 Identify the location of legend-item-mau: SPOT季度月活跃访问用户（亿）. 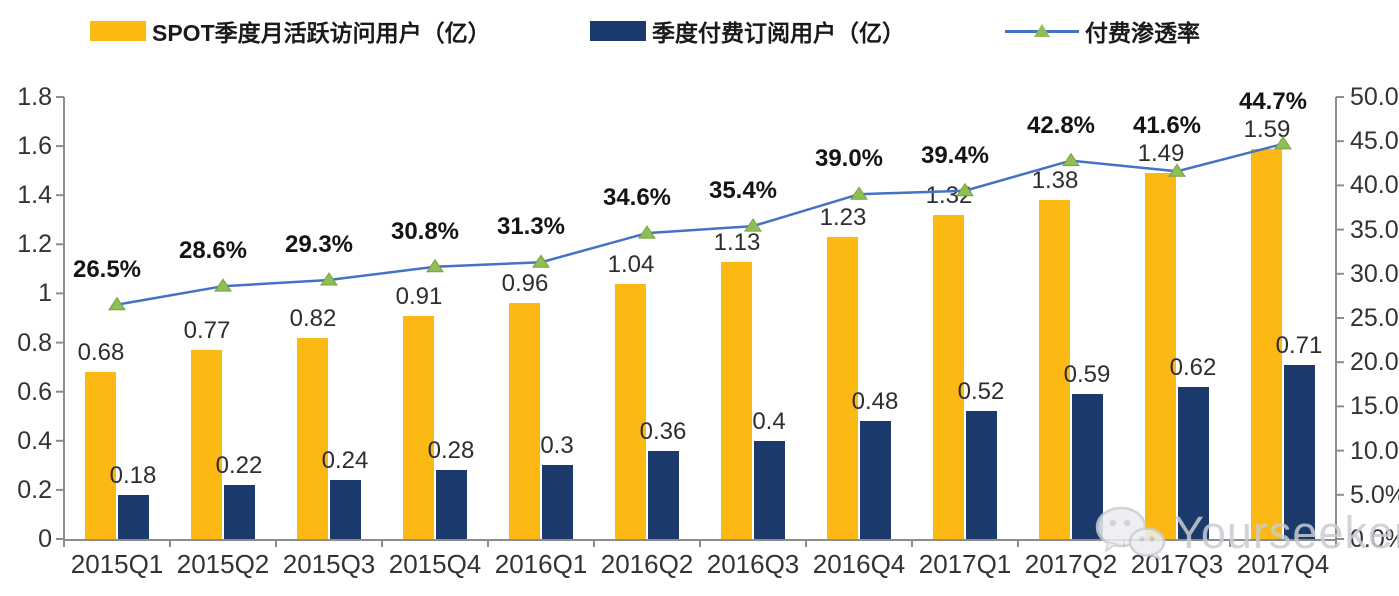
(290, 31).